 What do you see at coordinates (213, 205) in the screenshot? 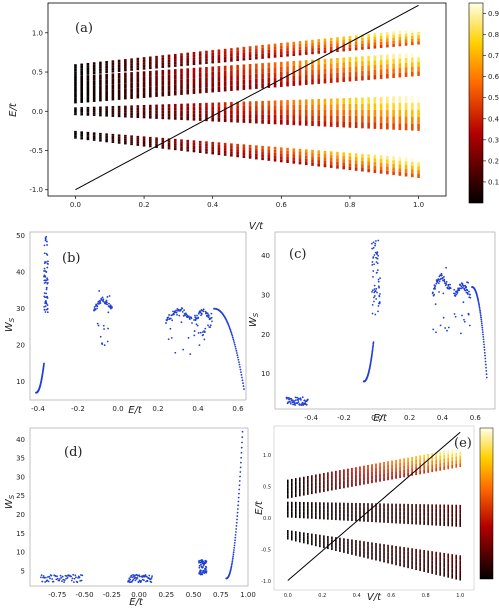
I see `x-tick-label: 0.4` at bounding box center [213, 205].